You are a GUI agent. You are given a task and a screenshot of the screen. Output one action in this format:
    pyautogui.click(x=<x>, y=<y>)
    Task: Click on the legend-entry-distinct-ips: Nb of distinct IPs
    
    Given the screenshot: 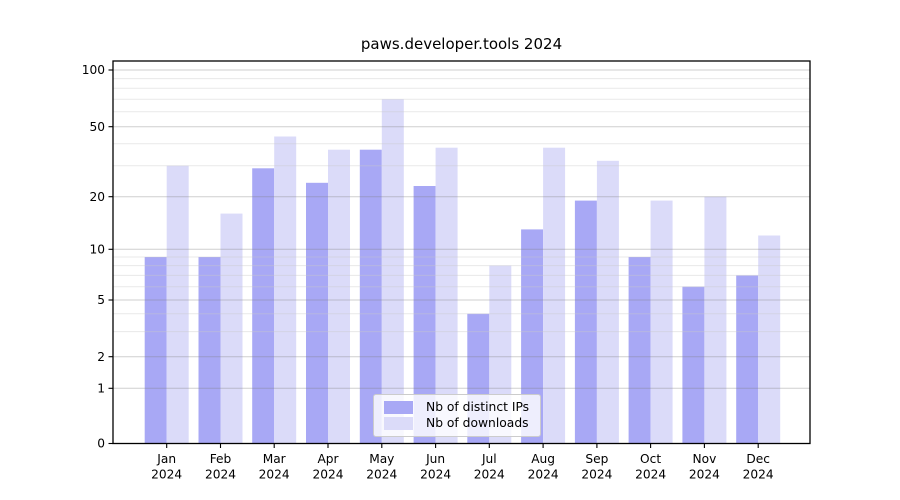 What is the action you would take?
    pyautogui.click(x=459, y=407)
    